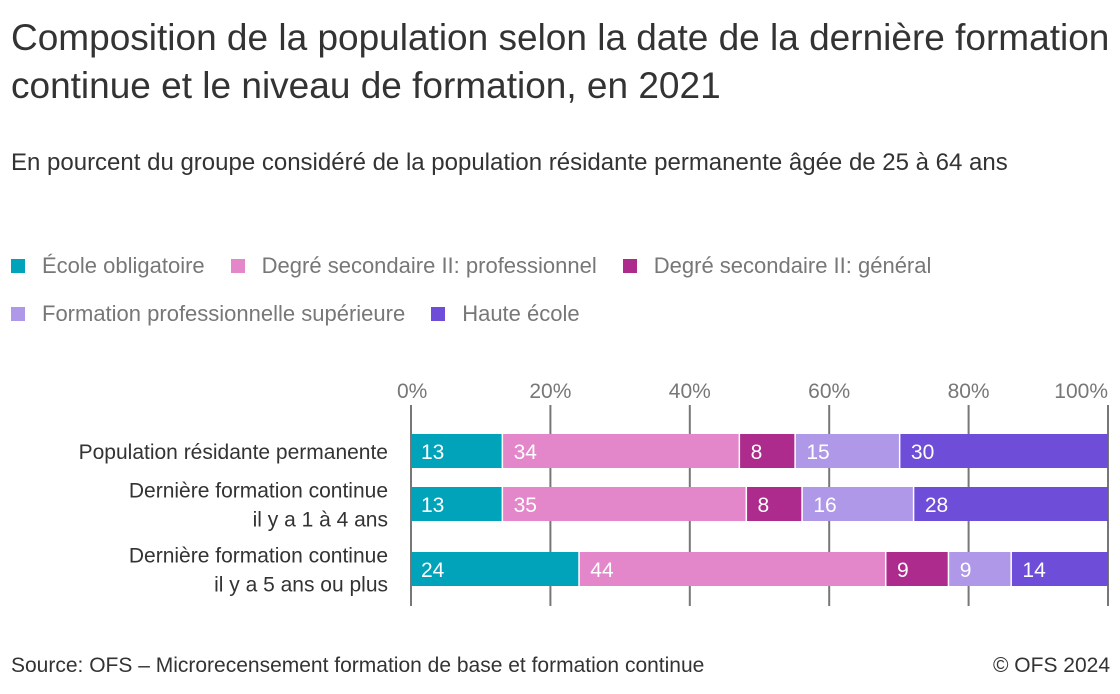 This screenshot has width=1120, height=694. Describe the element at coordinates (526, 452) in the screenshot. I see `data-label: 34` at that location.